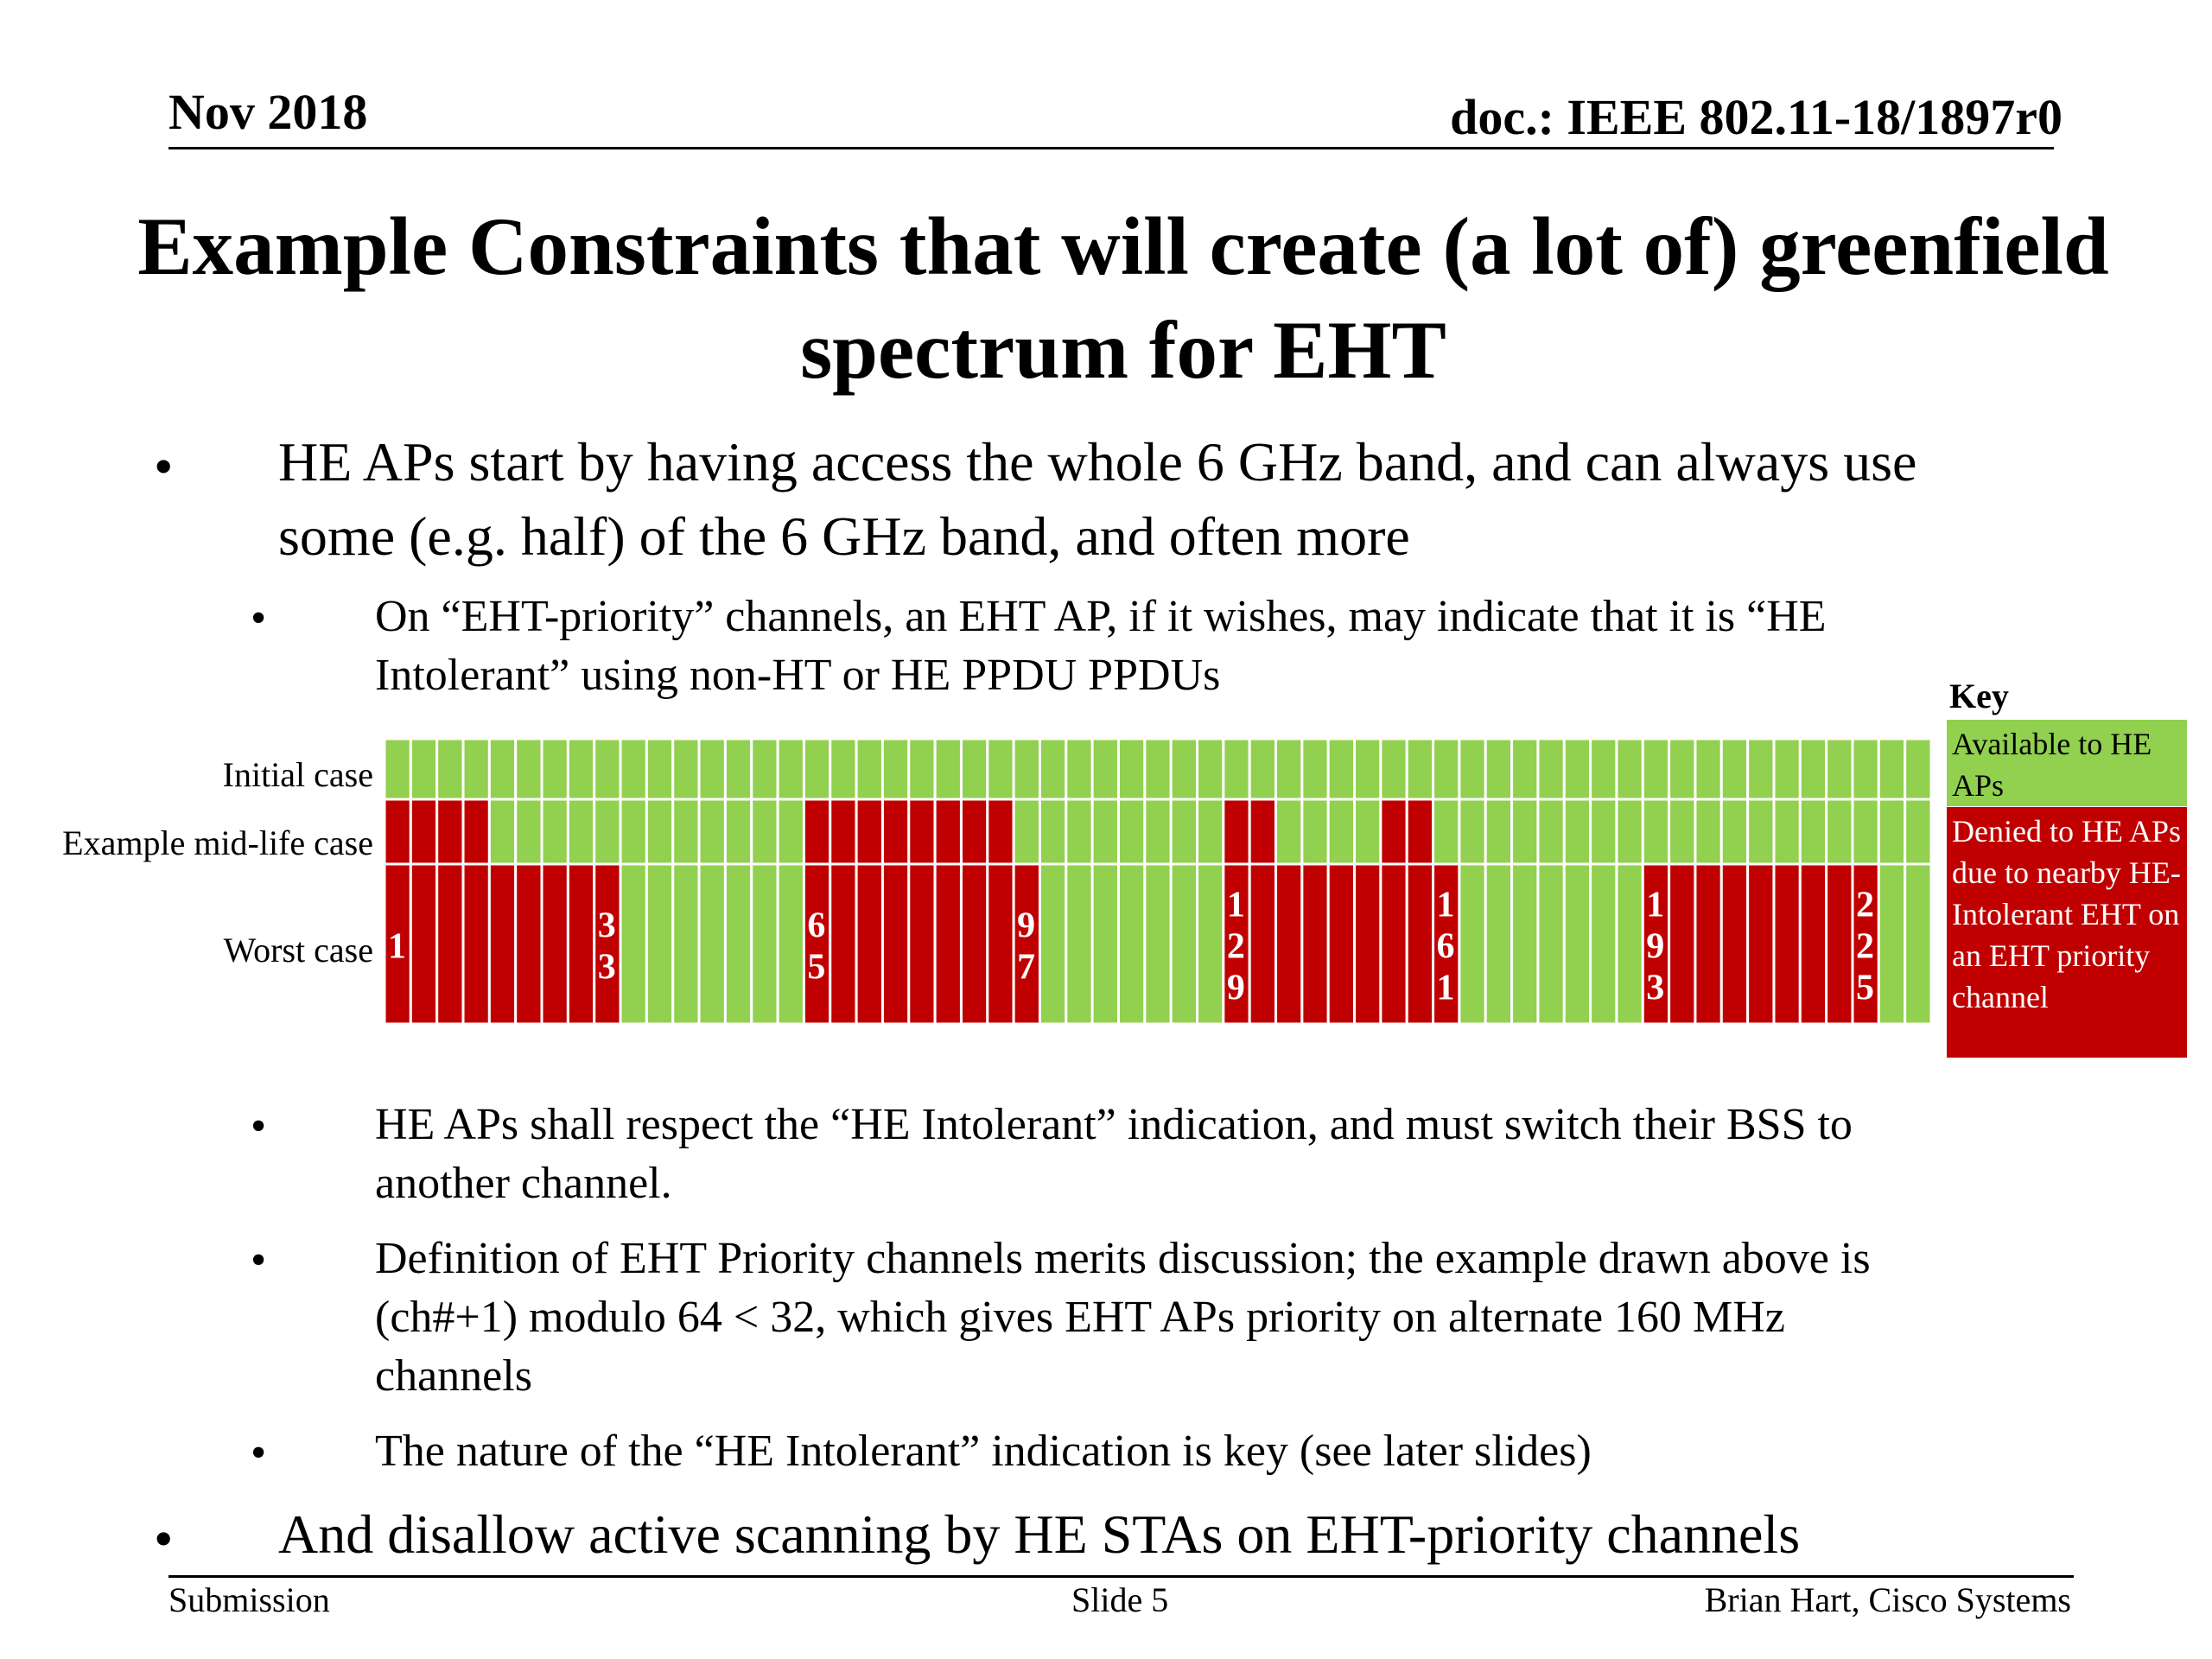 This screenshot has width=2212, height=1659. Describe the element at coordinates (297, 774) in the screenshot. I see `row-label-initial: Initial case` at that location.